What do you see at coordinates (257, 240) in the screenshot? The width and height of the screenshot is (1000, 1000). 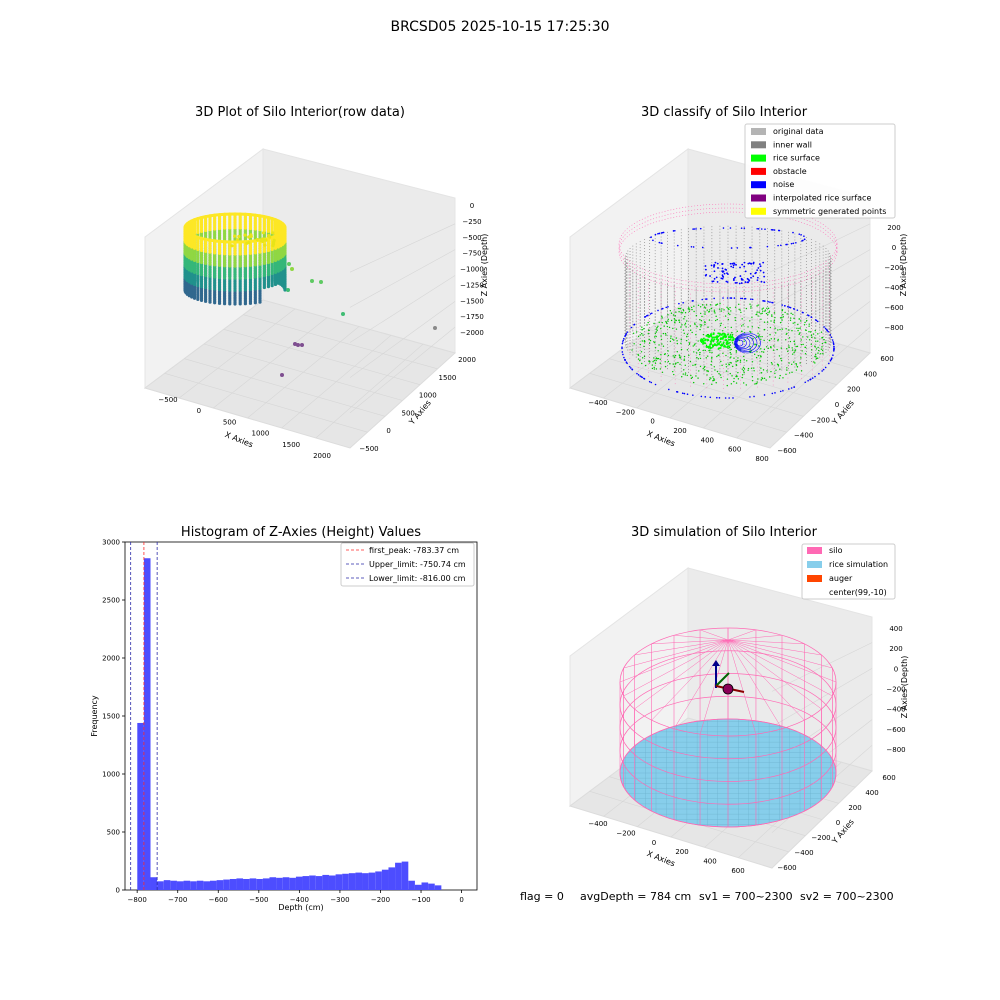 I see `raw-point` at bounding box center [257, 240].